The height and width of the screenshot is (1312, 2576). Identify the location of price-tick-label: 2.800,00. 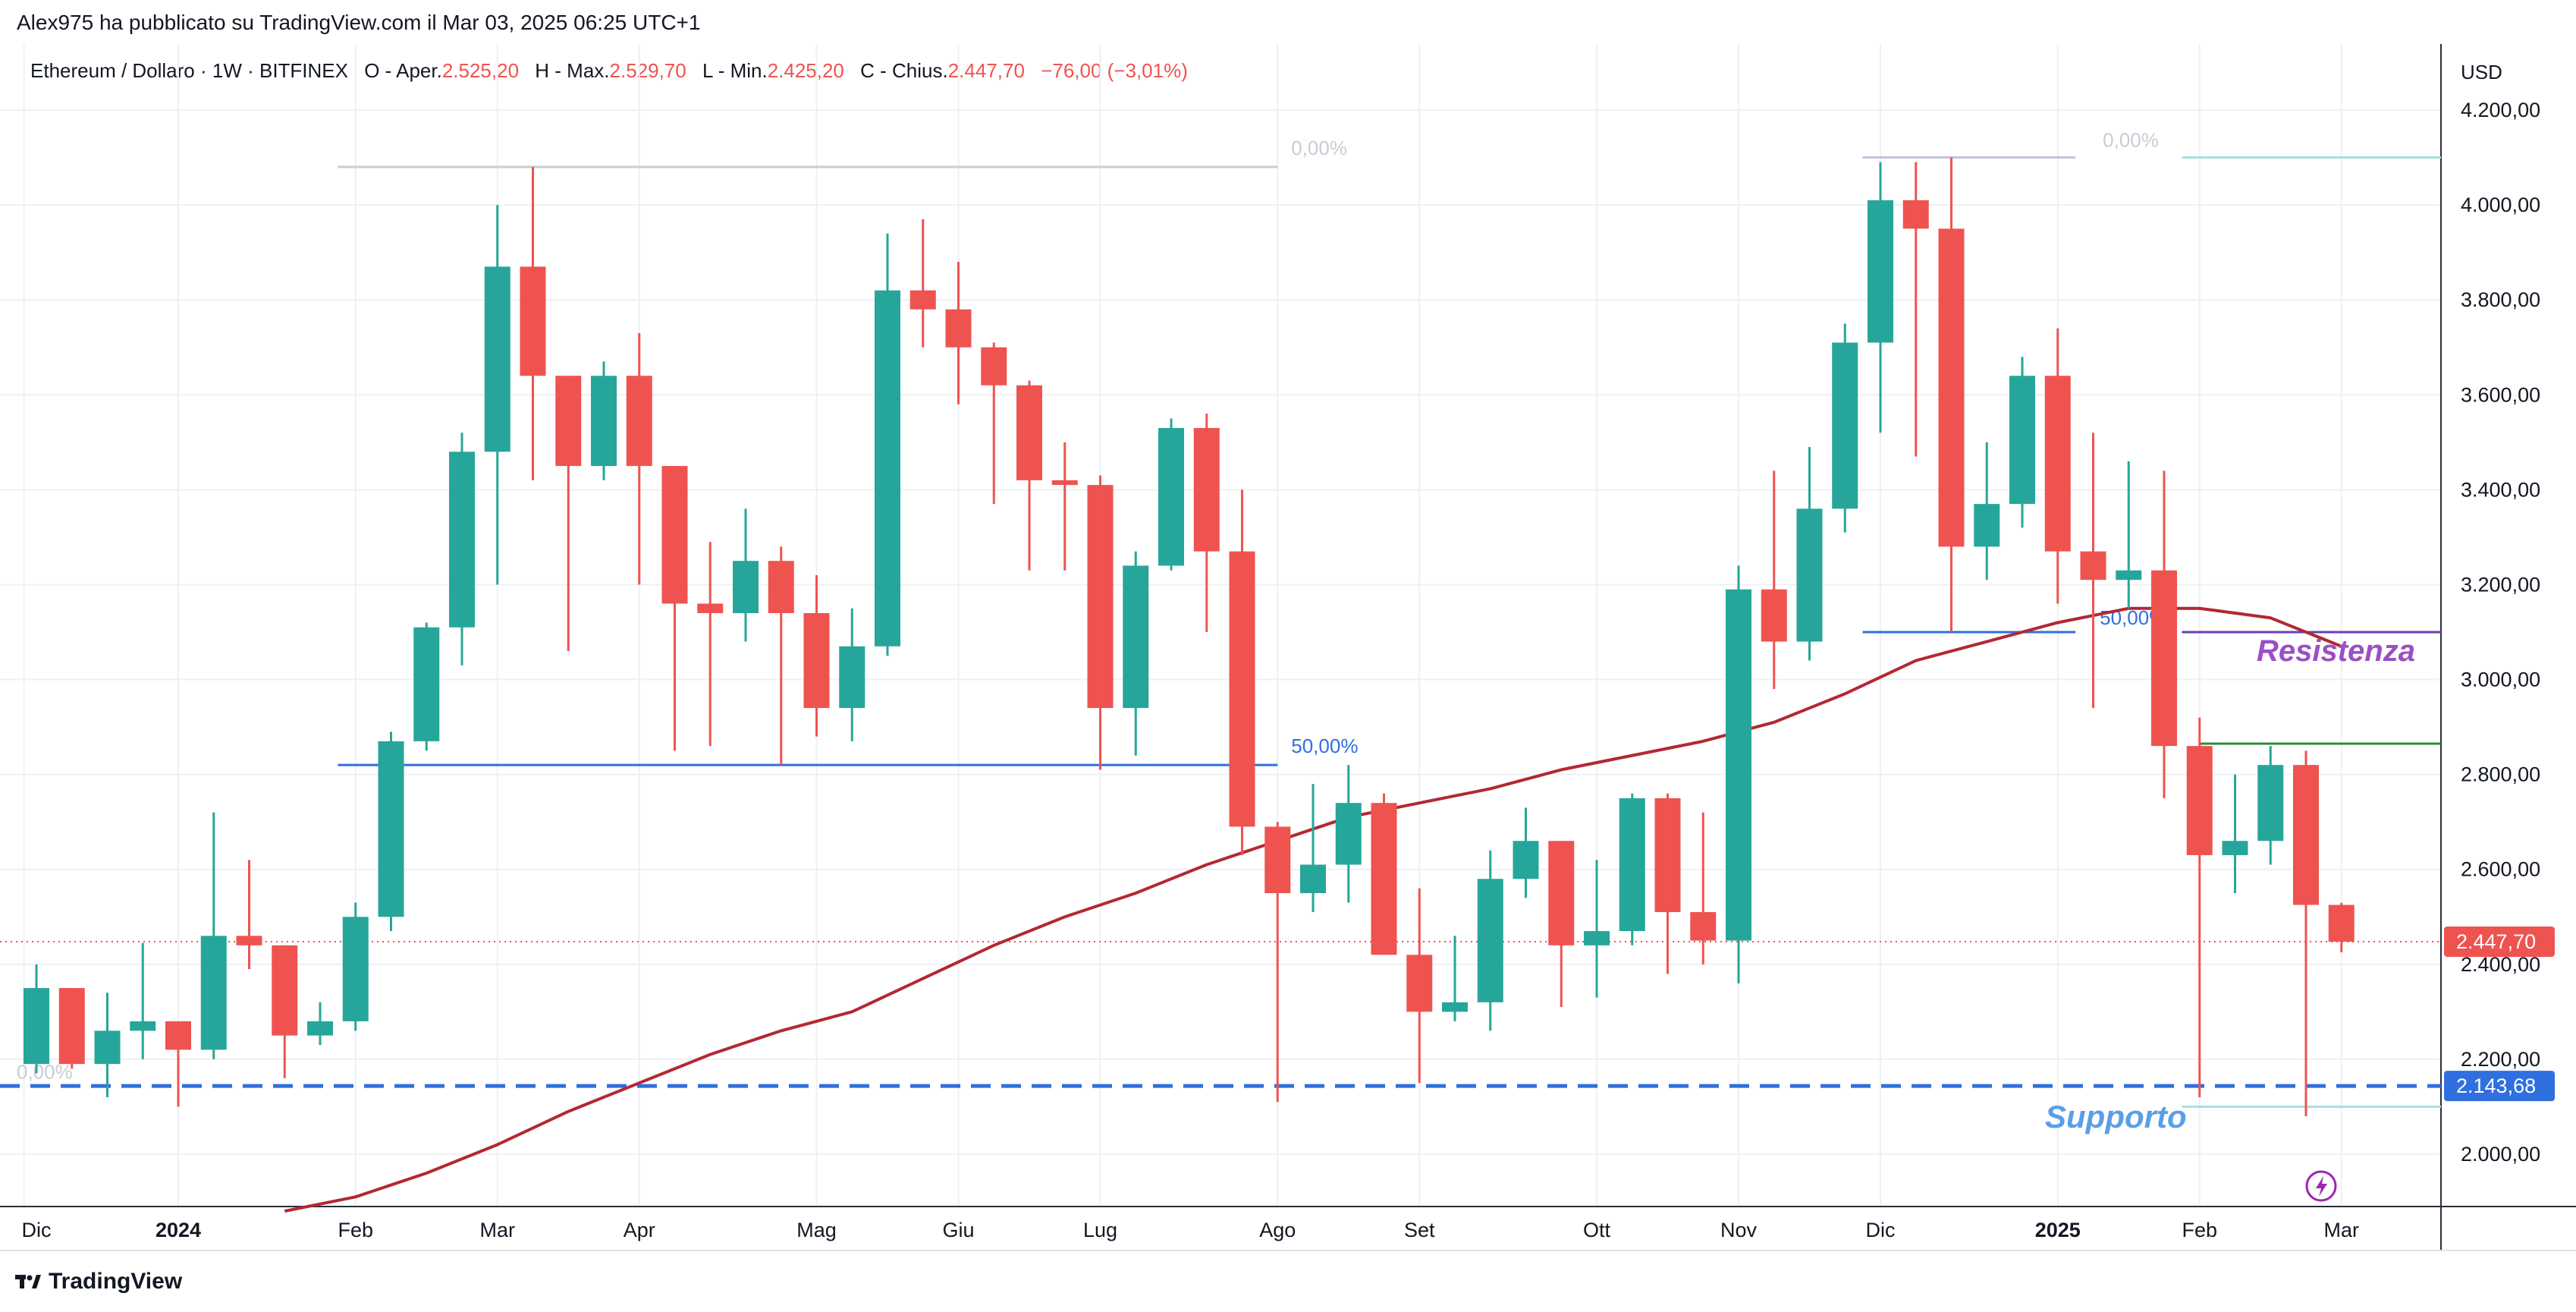
(2500, 774).